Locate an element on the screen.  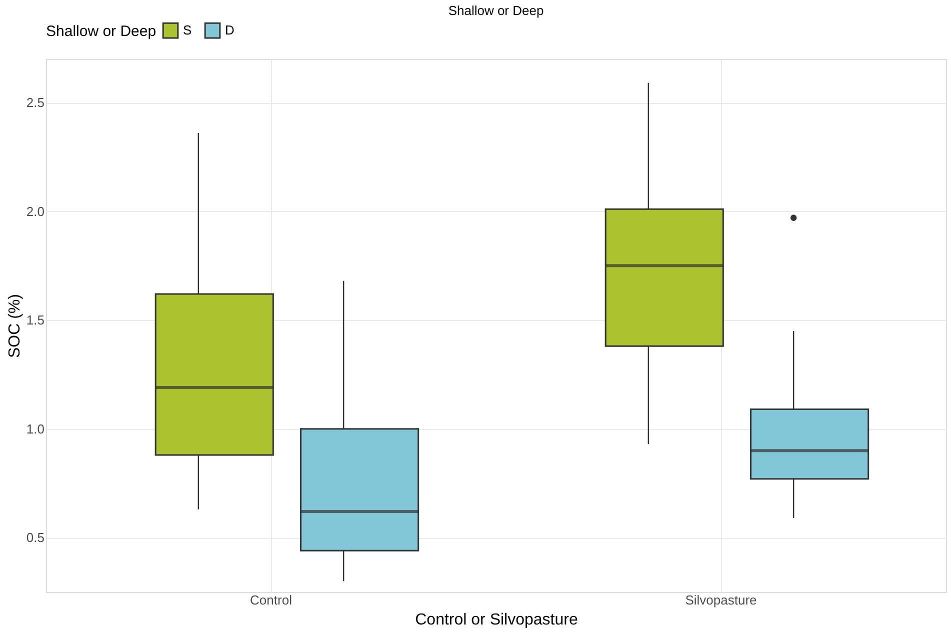
y-tick-label: 2.5 is located at coordinates (35, 102).